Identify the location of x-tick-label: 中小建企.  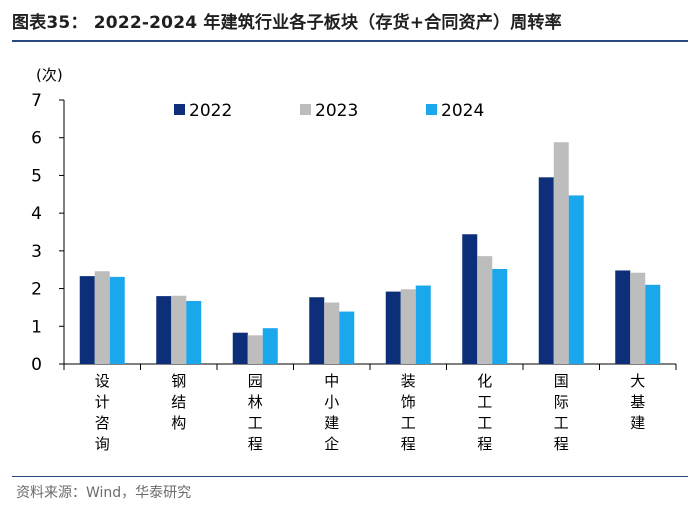
(331, 412).